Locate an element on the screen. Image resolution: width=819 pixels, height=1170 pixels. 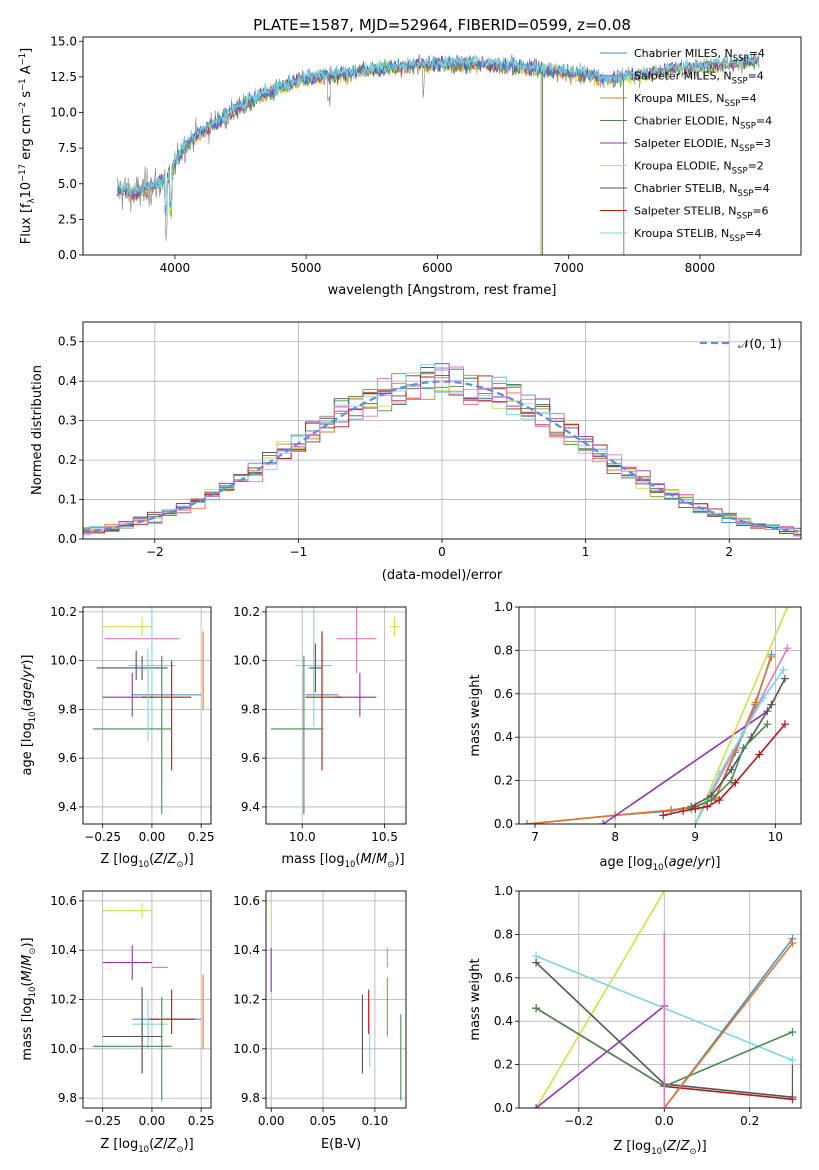
legend-label: Kroupa STELIB, NSSP=4 is located at coordinates (697, 235).